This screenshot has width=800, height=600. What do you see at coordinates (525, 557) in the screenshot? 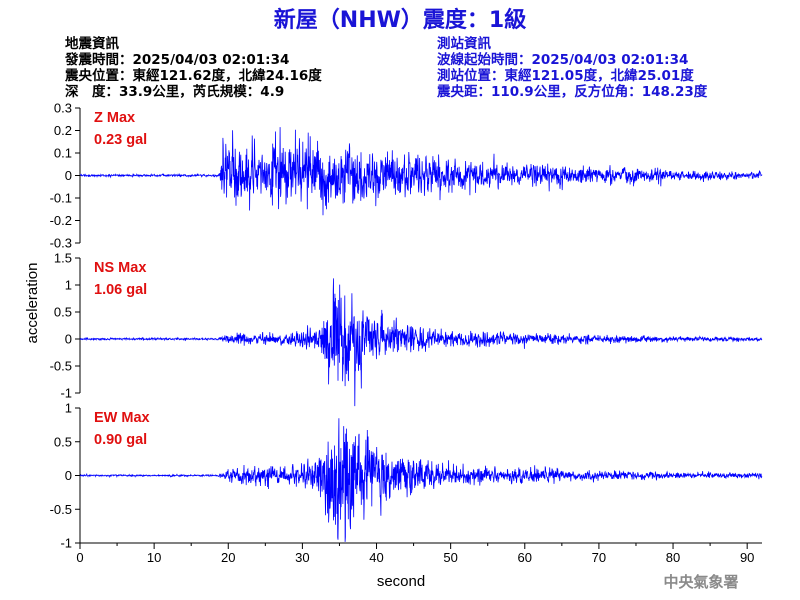
I see `x-tick-label: 60` at bounding box center [525, 557].